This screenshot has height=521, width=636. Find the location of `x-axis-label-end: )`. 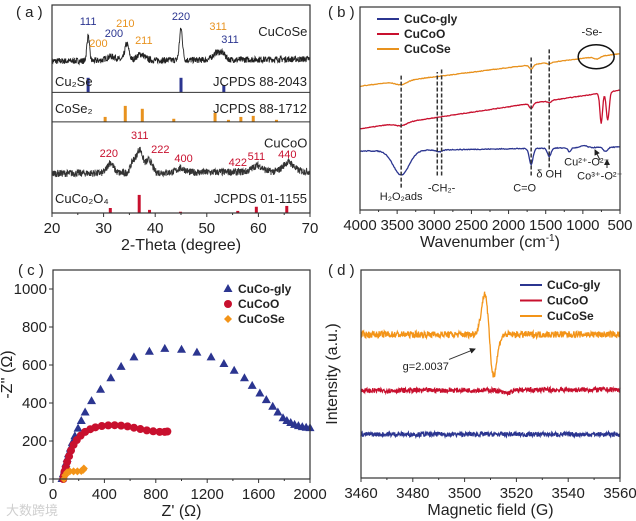

x-axis-label-end: ) is located at coordinates (557, 242).